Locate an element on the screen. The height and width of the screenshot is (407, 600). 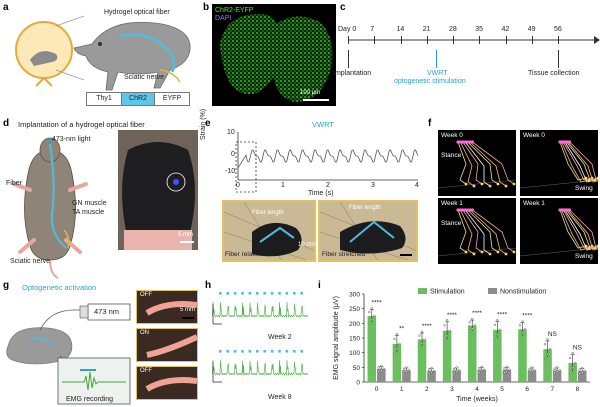
significance-label: NS is located at coordinates (553, 334).